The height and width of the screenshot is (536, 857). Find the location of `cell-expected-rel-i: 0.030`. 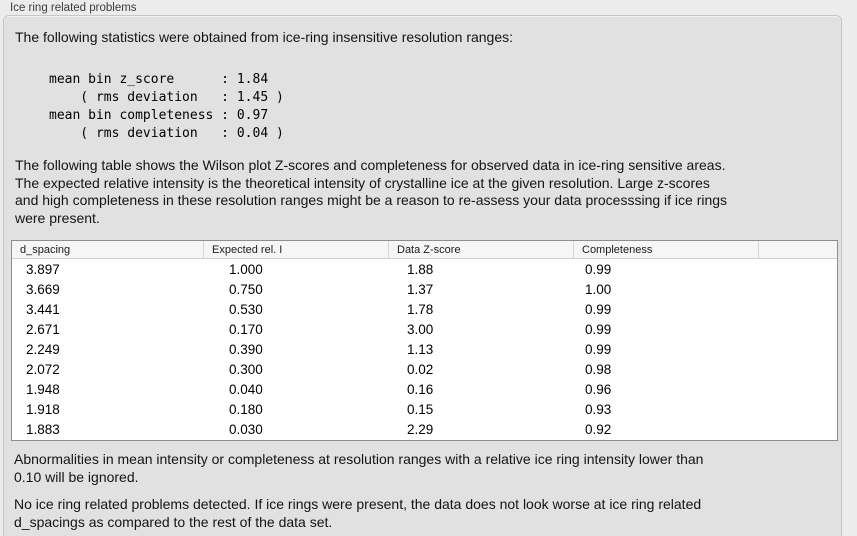

cell-expected-rel-i: 0.030 is located at coordinates (246, 430).